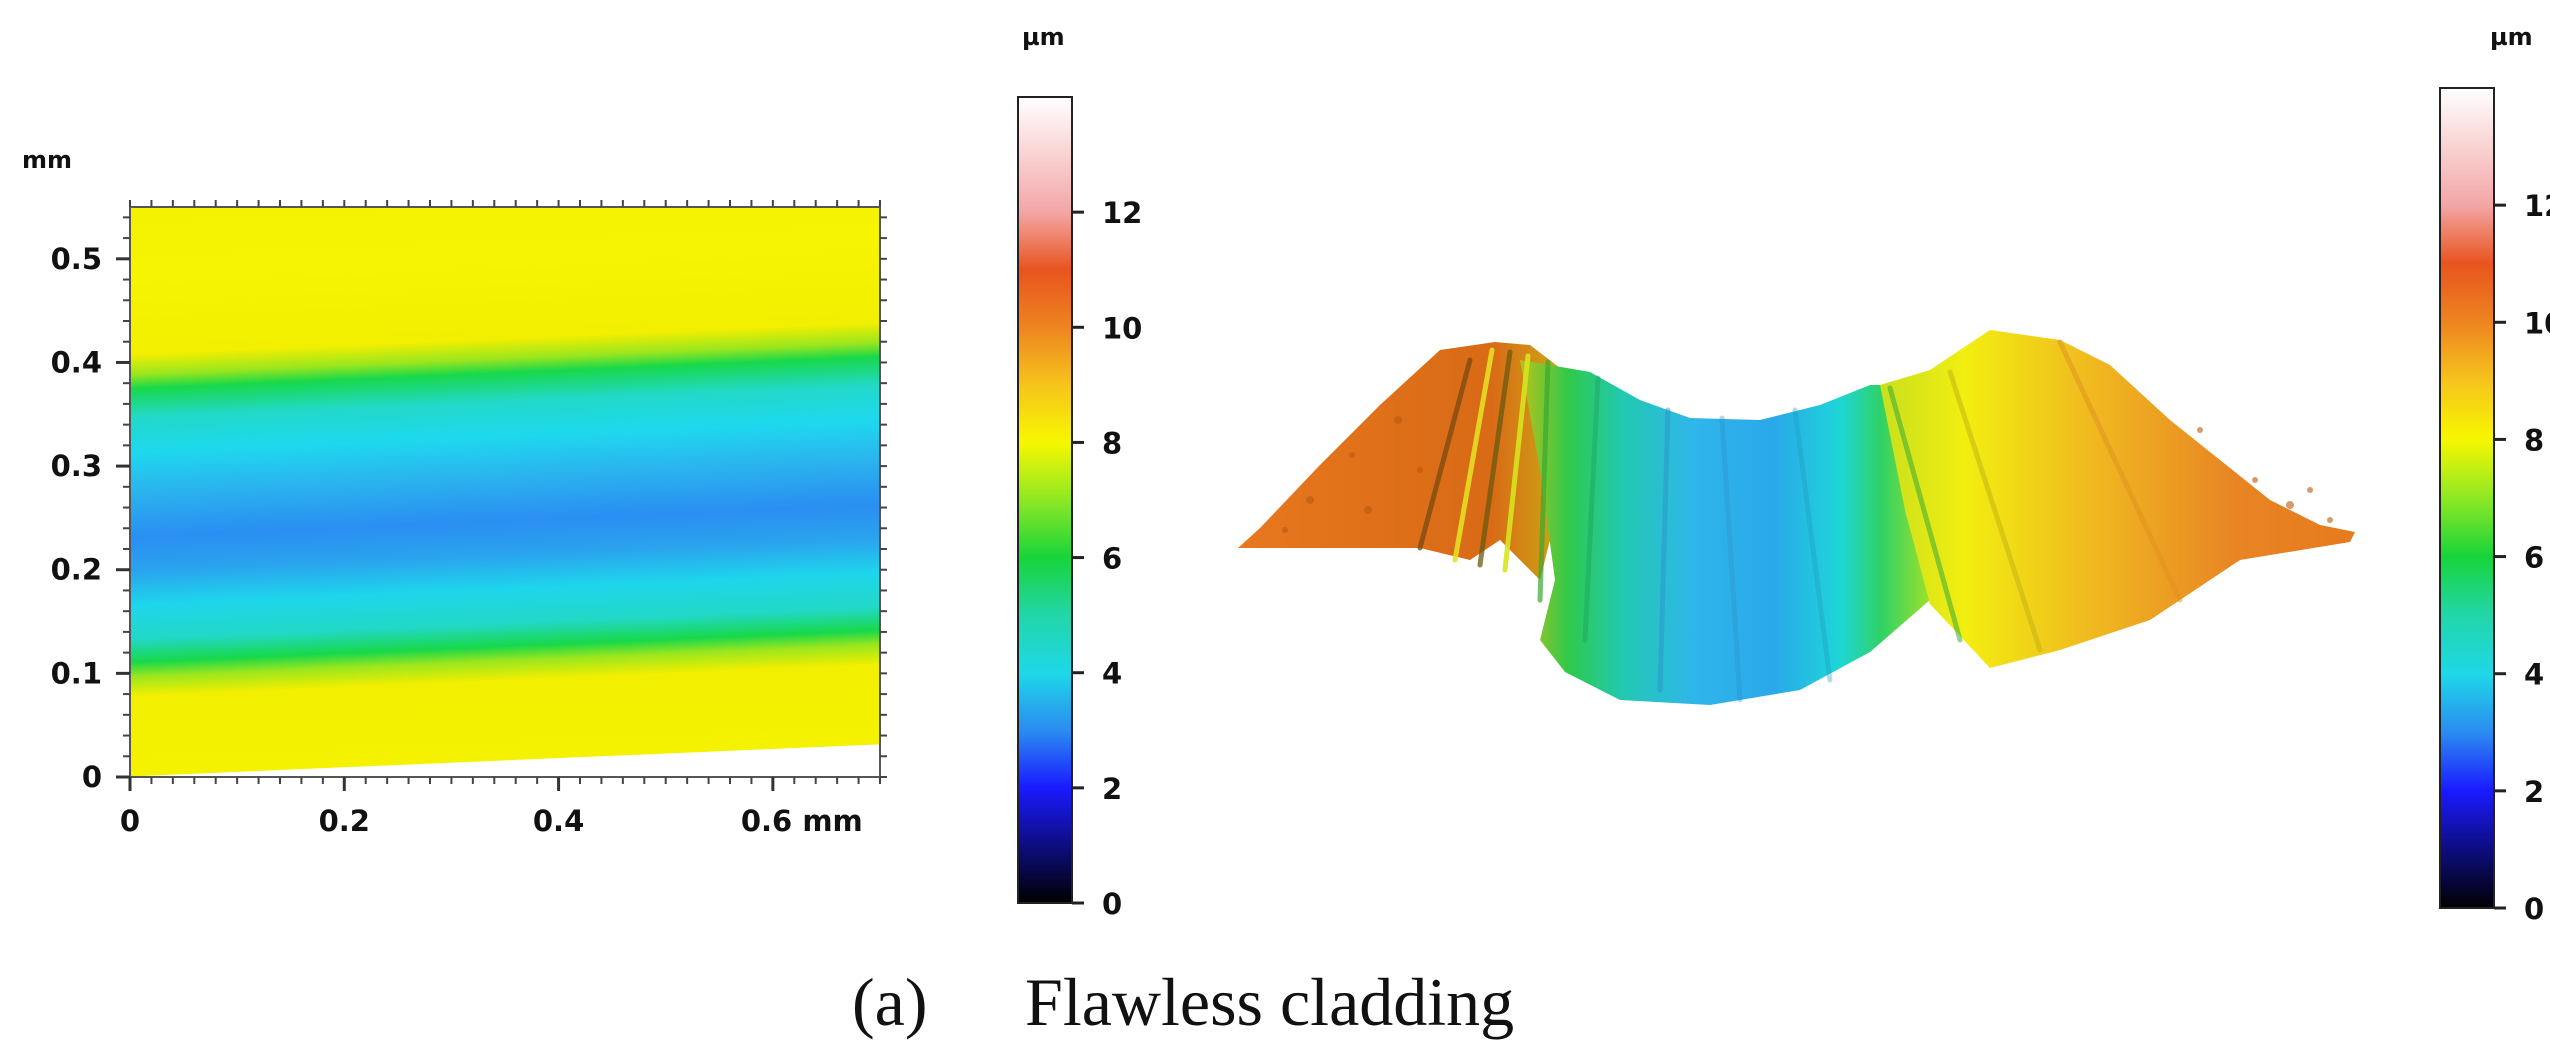 This screenshot has height=1051, width=2550. I want to click on y-tick-label: 0.2, so click(76, 570).